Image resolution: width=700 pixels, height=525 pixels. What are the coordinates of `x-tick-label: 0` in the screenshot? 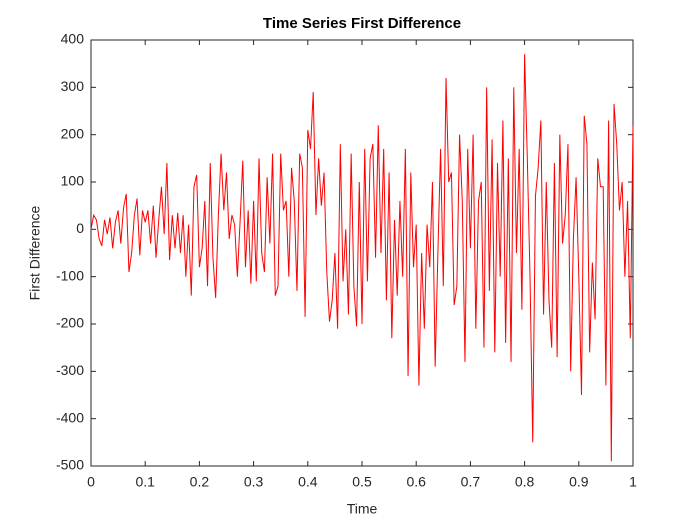 It's located at (91, 482).